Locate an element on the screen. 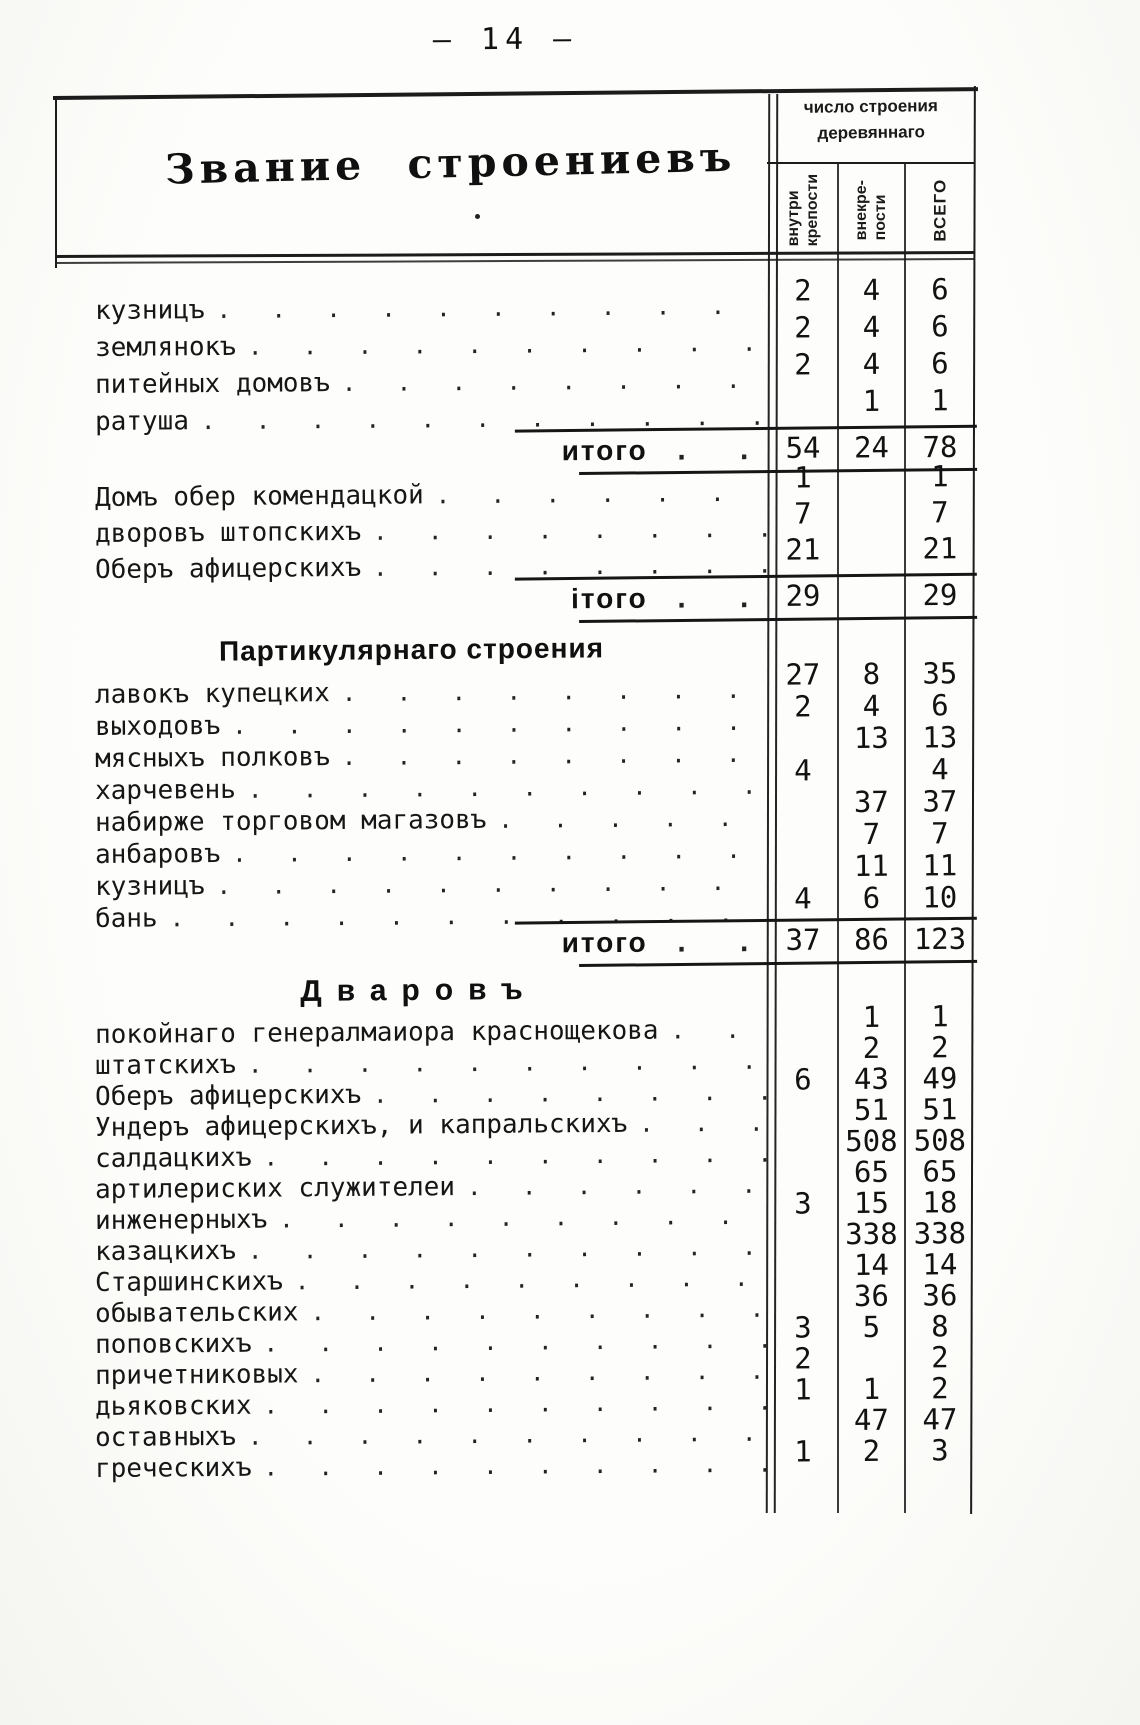 This screenshot has height=1725, width=1140. cell-total: 35 is located at coordinates (940, 673).